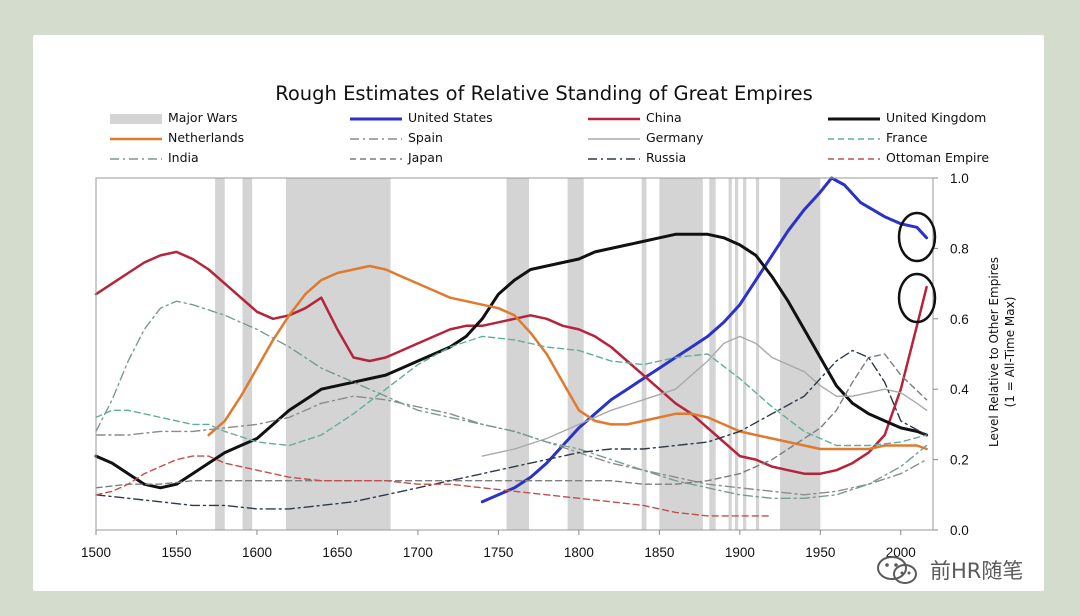  I want to click on x-tick-label-1650: 1650, so click(337, 552).